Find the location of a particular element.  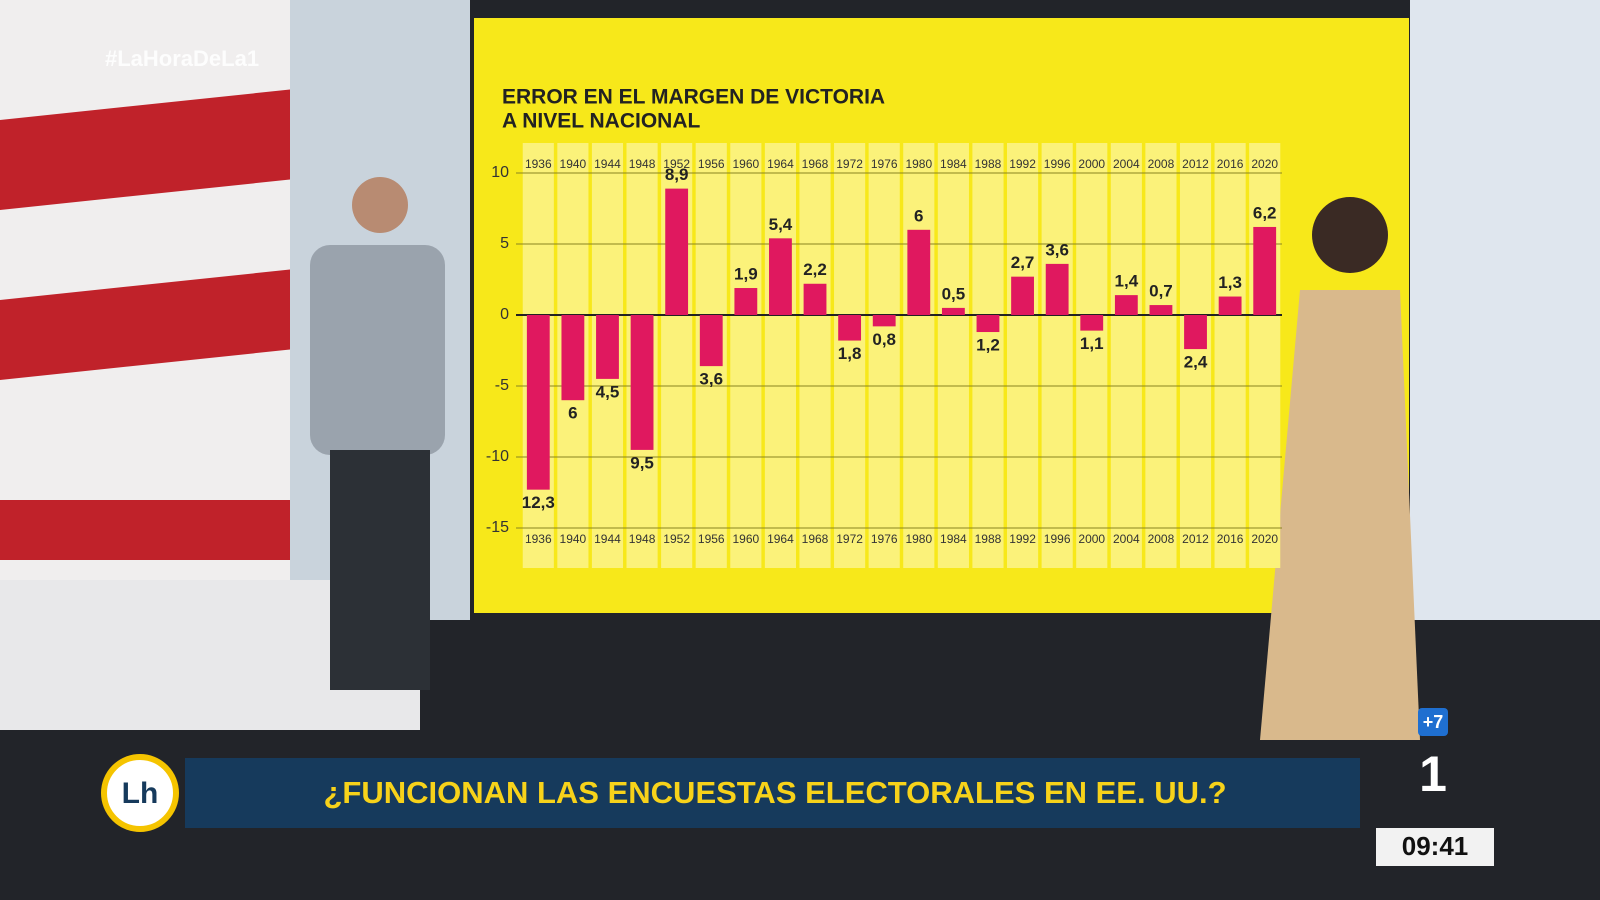

value-label: 1,9 is located at coordinates (746, 274).